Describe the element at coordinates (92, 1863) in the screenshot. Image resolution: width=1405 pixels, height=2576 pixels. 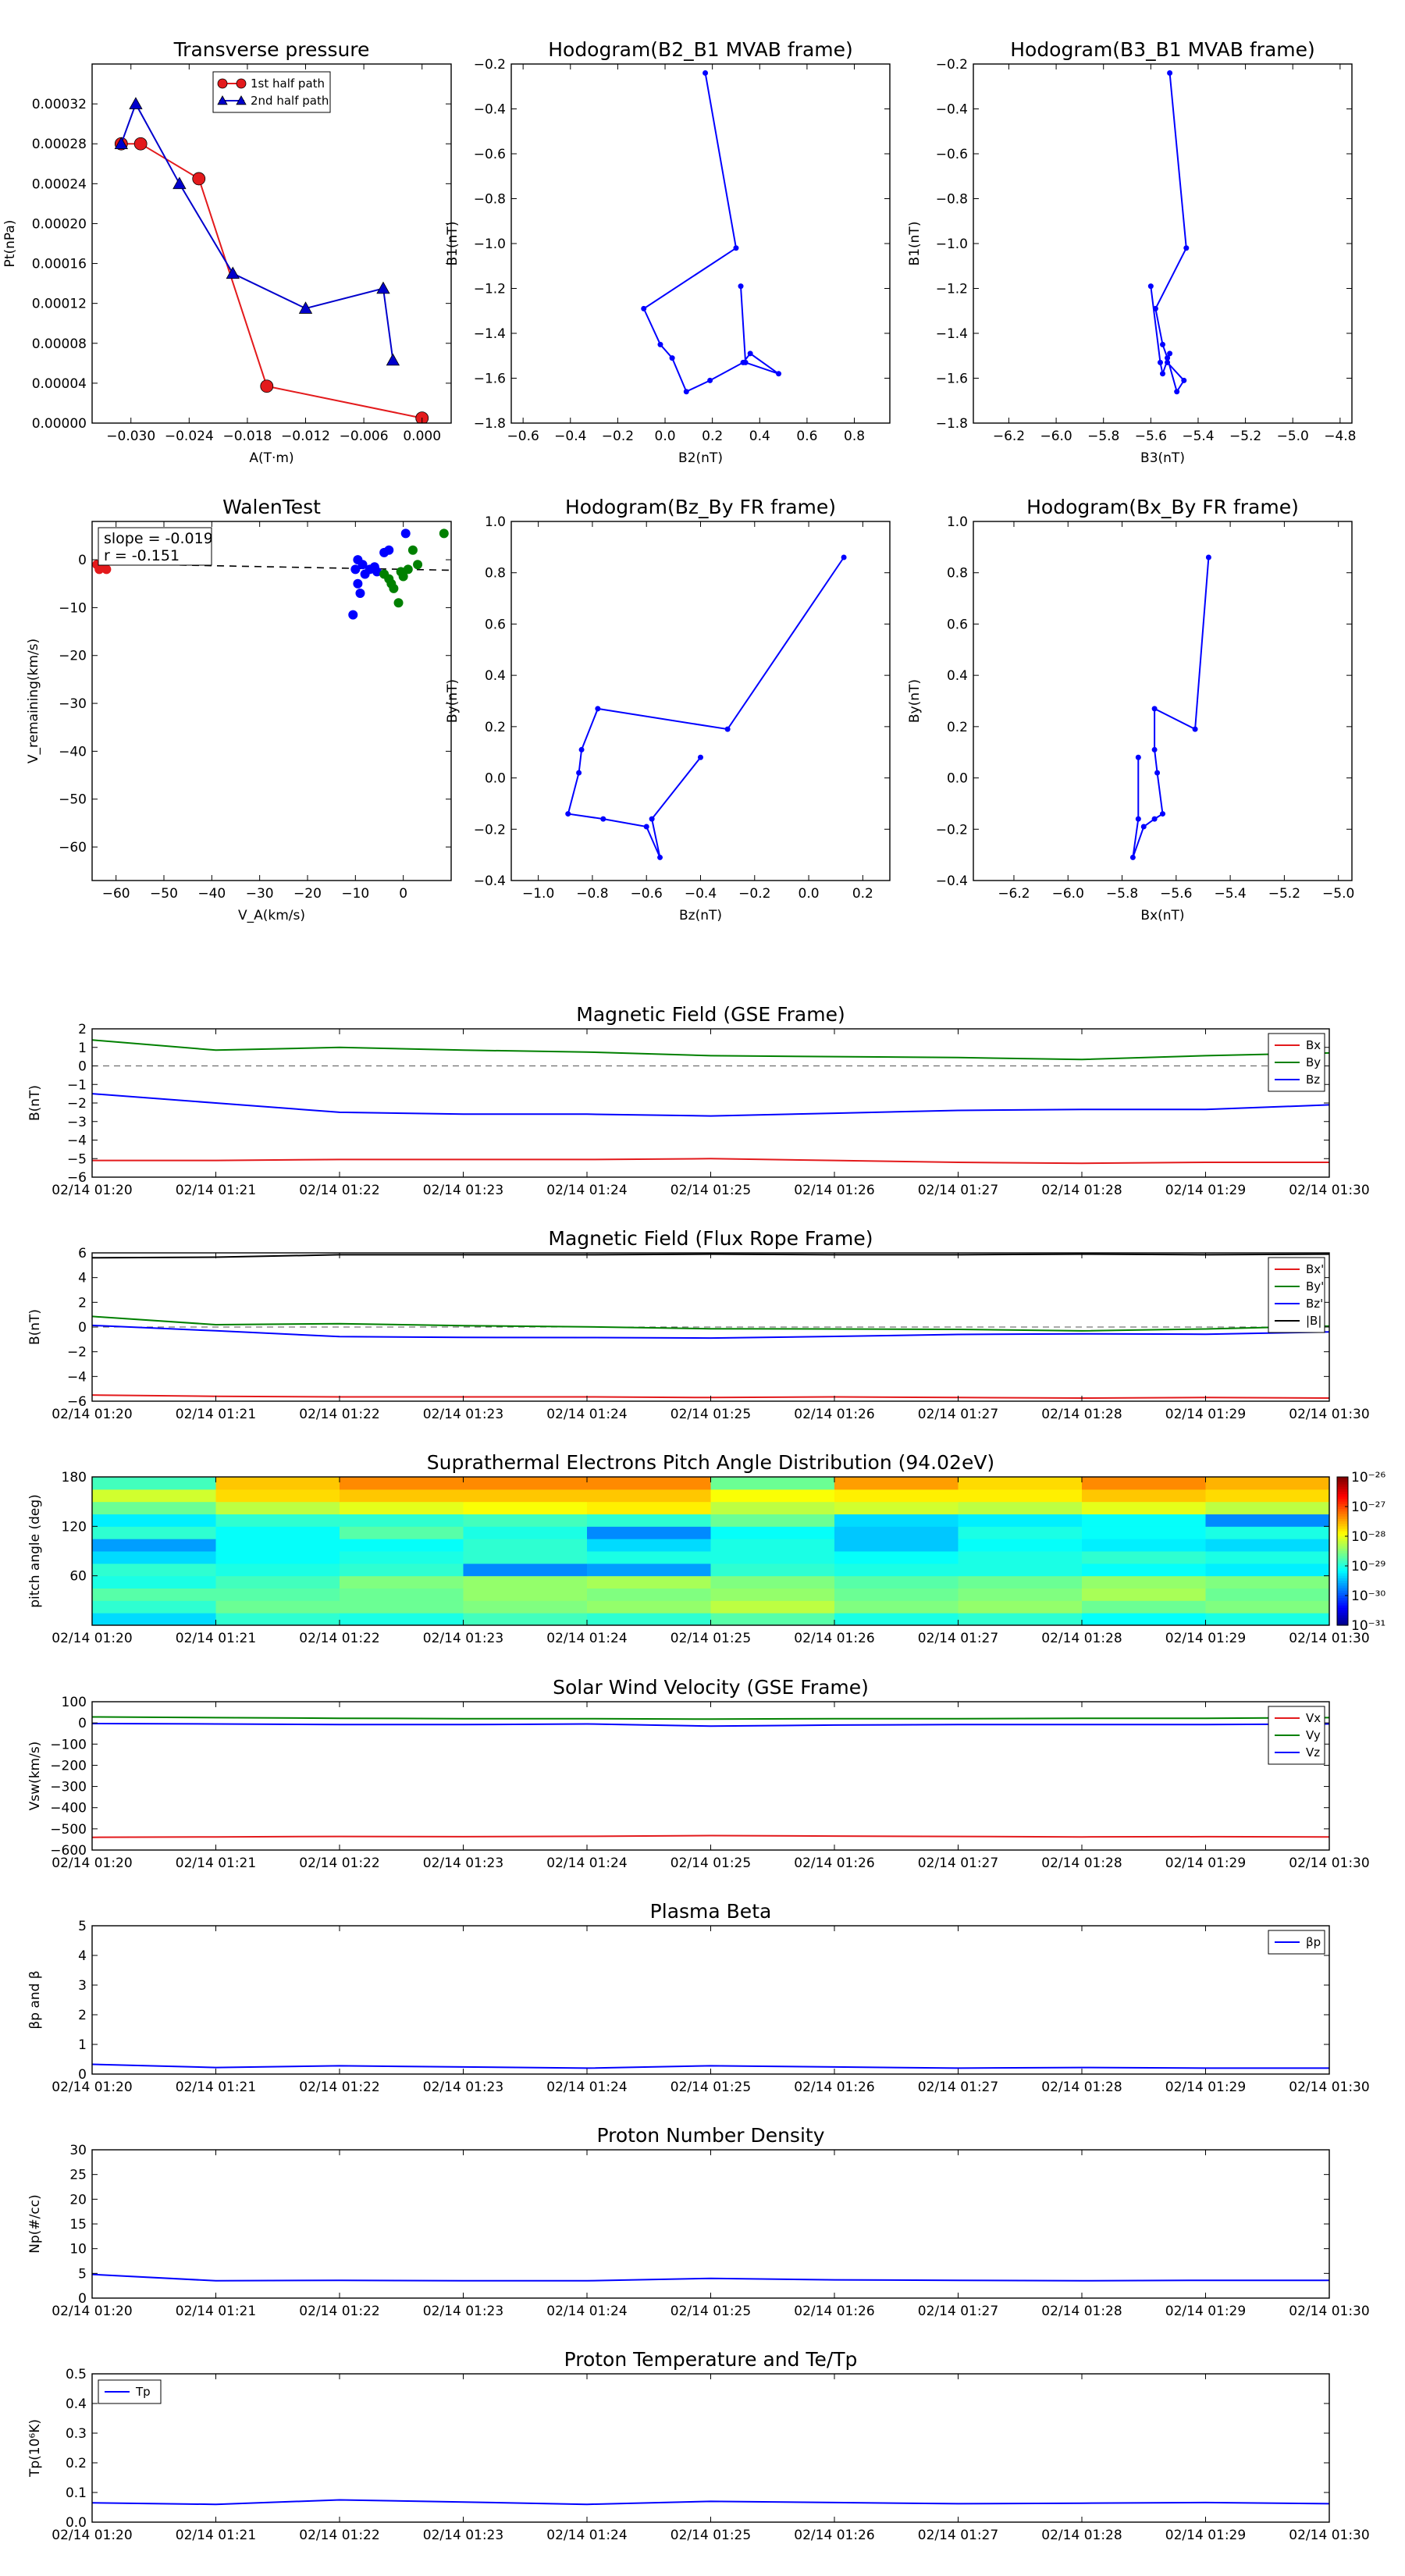
I see `t4-xtick-label: 02/14 01:20` at that location.